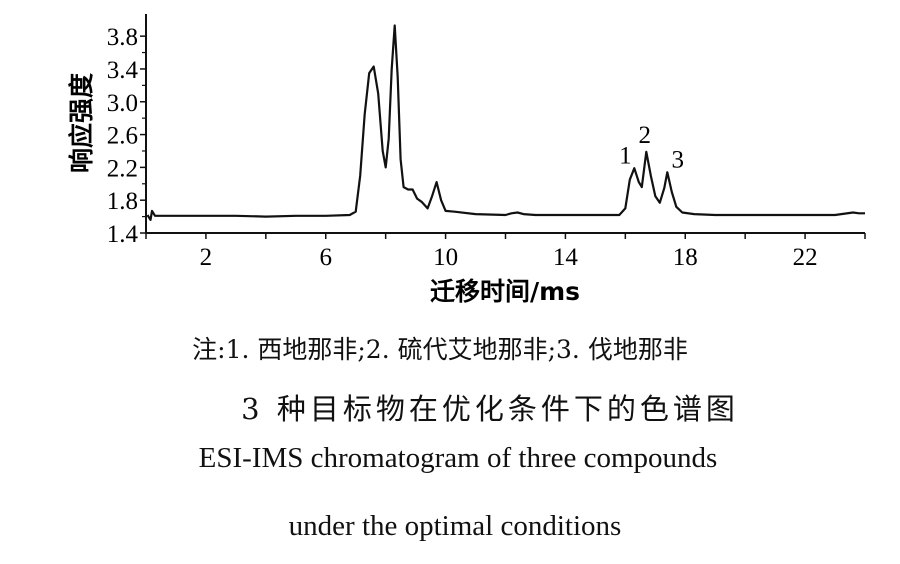  Describe the element at coordinates (445, 257) in the screenshot. I see `x-tick-label: 10` at that location.